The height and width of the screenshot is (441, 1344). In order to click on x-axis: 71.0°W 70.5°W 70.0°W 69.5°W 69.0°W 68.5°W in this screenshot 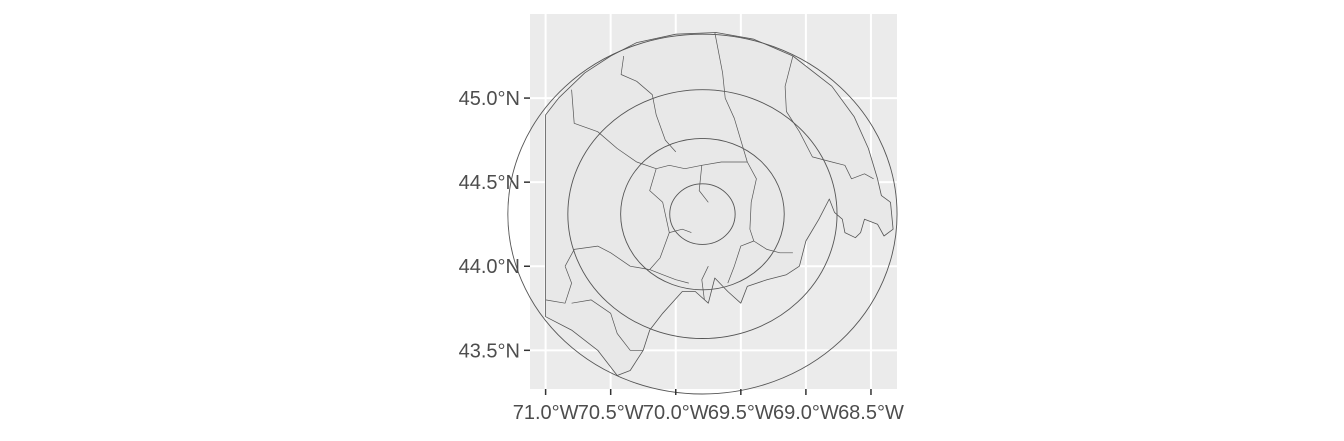, I will do `click(708, 406)`.